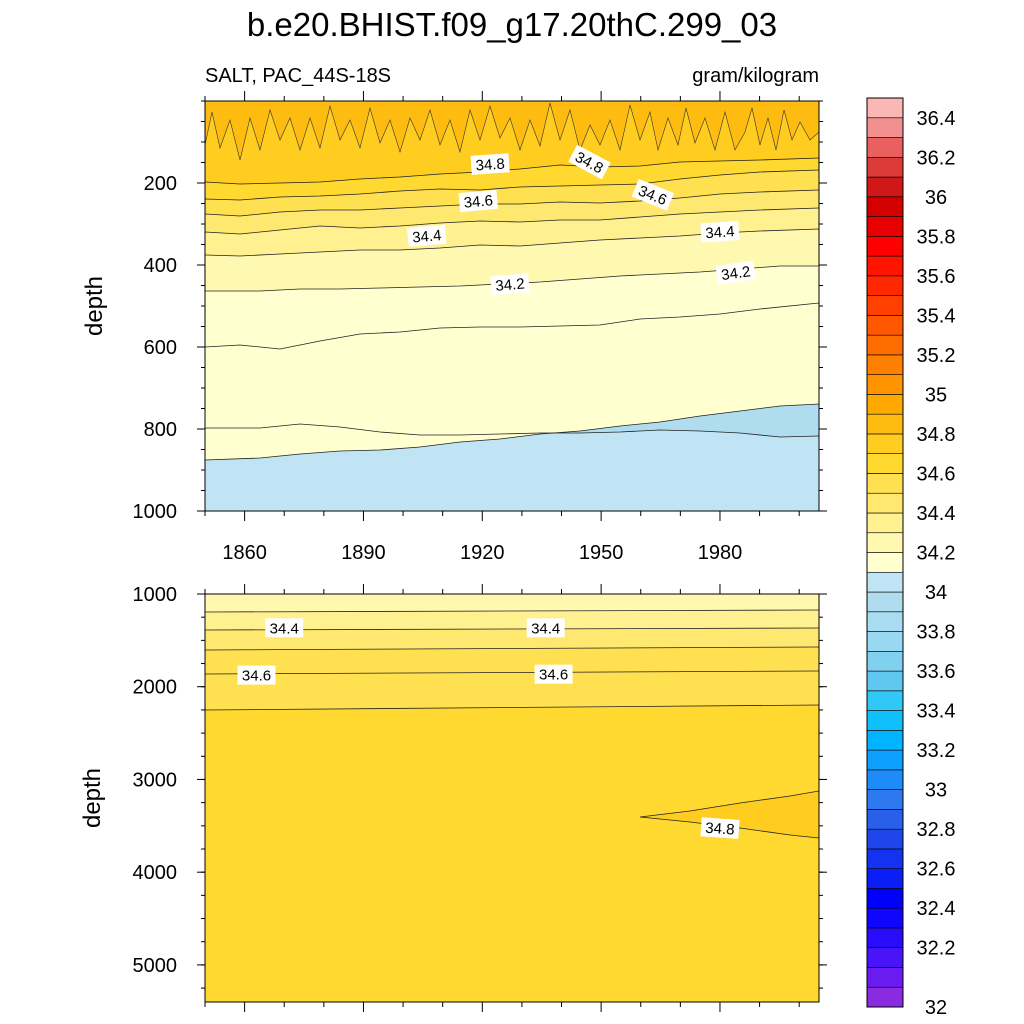 This screenshot has height=1024, width=1024. What do you see at coordinates (160, 184) in the screenshot?
I see `upper-ytick-label: 200` at bounding box center [160, 184].